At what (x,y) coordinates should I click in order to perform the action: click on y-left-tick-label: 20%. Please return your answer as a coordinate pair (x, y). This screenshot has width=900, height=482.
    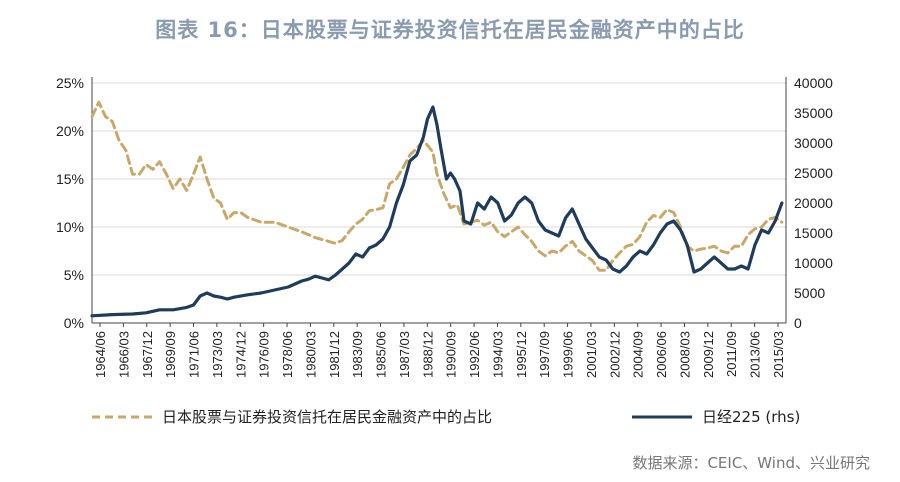
    Looking at the image, I should click on (70, 131).